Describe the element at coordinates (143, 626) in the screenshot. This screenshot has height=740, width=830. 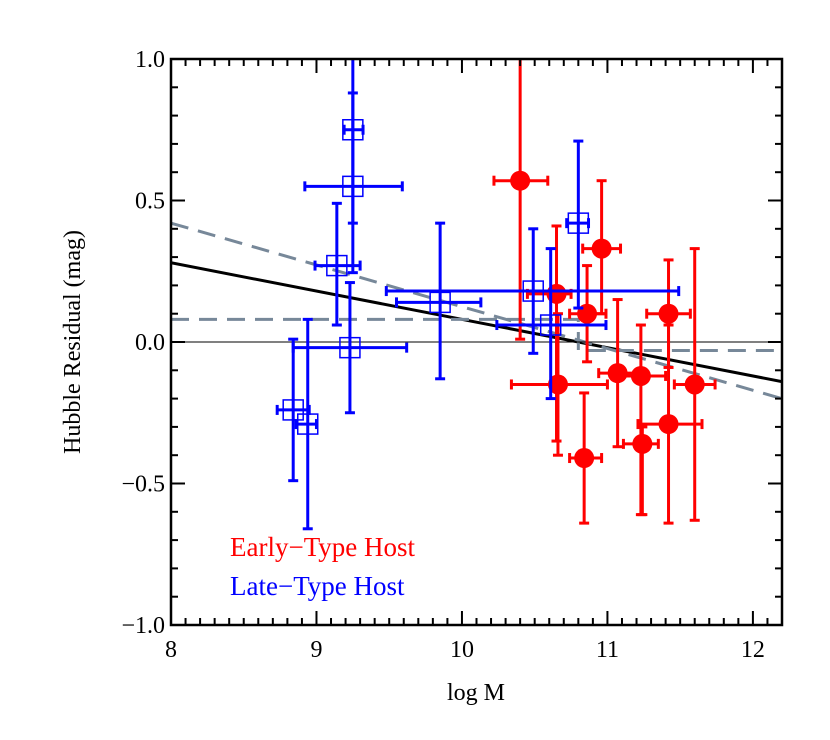
I see `y-tick-label: −1.0` at that location.